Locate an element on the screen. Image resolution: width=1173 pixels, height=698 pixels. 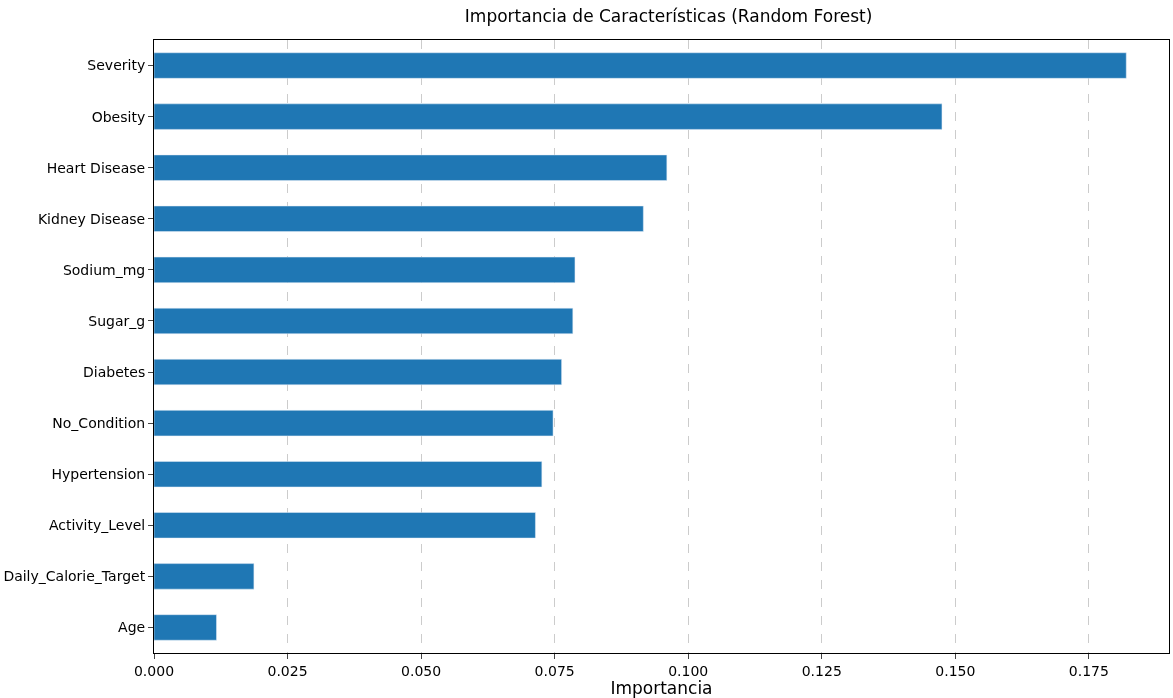
y-tick-label: Obesity is located at coordinates (118, 116).